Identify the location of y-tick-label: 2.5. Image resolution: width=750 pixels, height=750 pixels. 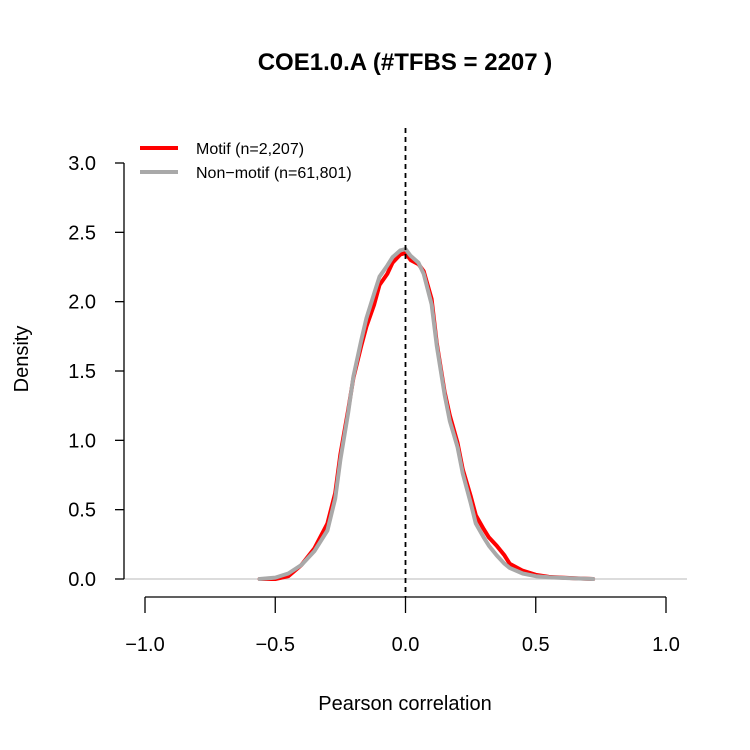
(82, 233).